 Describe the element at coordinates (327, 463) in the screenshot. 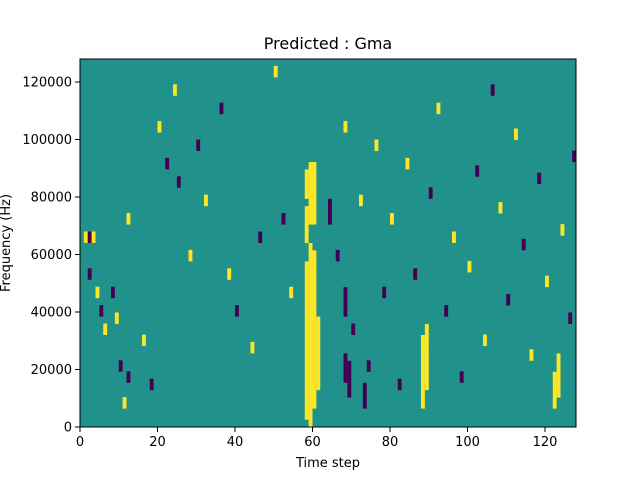

I see `x-axis-label: Time step` at that location.